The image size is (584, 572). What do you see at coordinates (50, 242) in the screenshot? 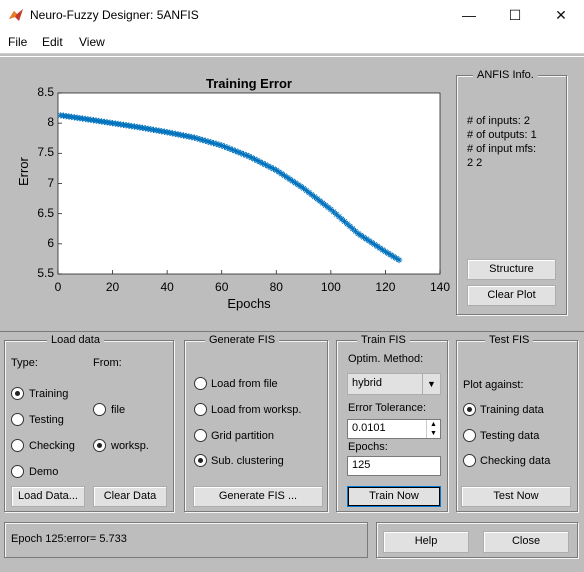
I see `y-tick-label: 6` at bounding box center [50, 242].